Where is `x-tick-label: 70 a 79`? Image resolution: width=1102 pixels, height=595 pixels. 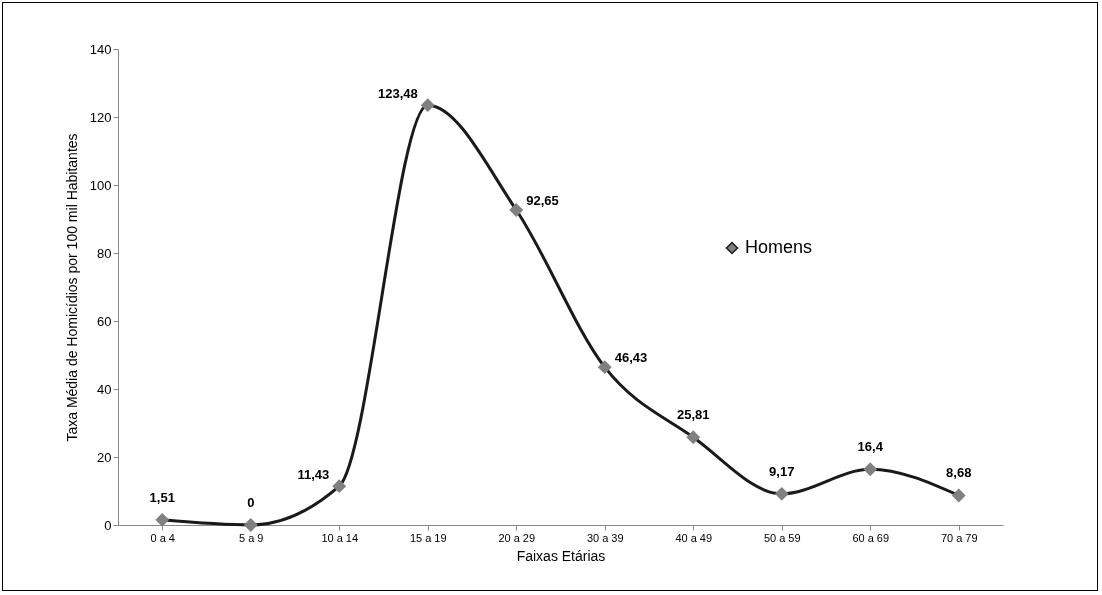
x-tick-label: 70 a 79 is located at coordinates (959, 537).